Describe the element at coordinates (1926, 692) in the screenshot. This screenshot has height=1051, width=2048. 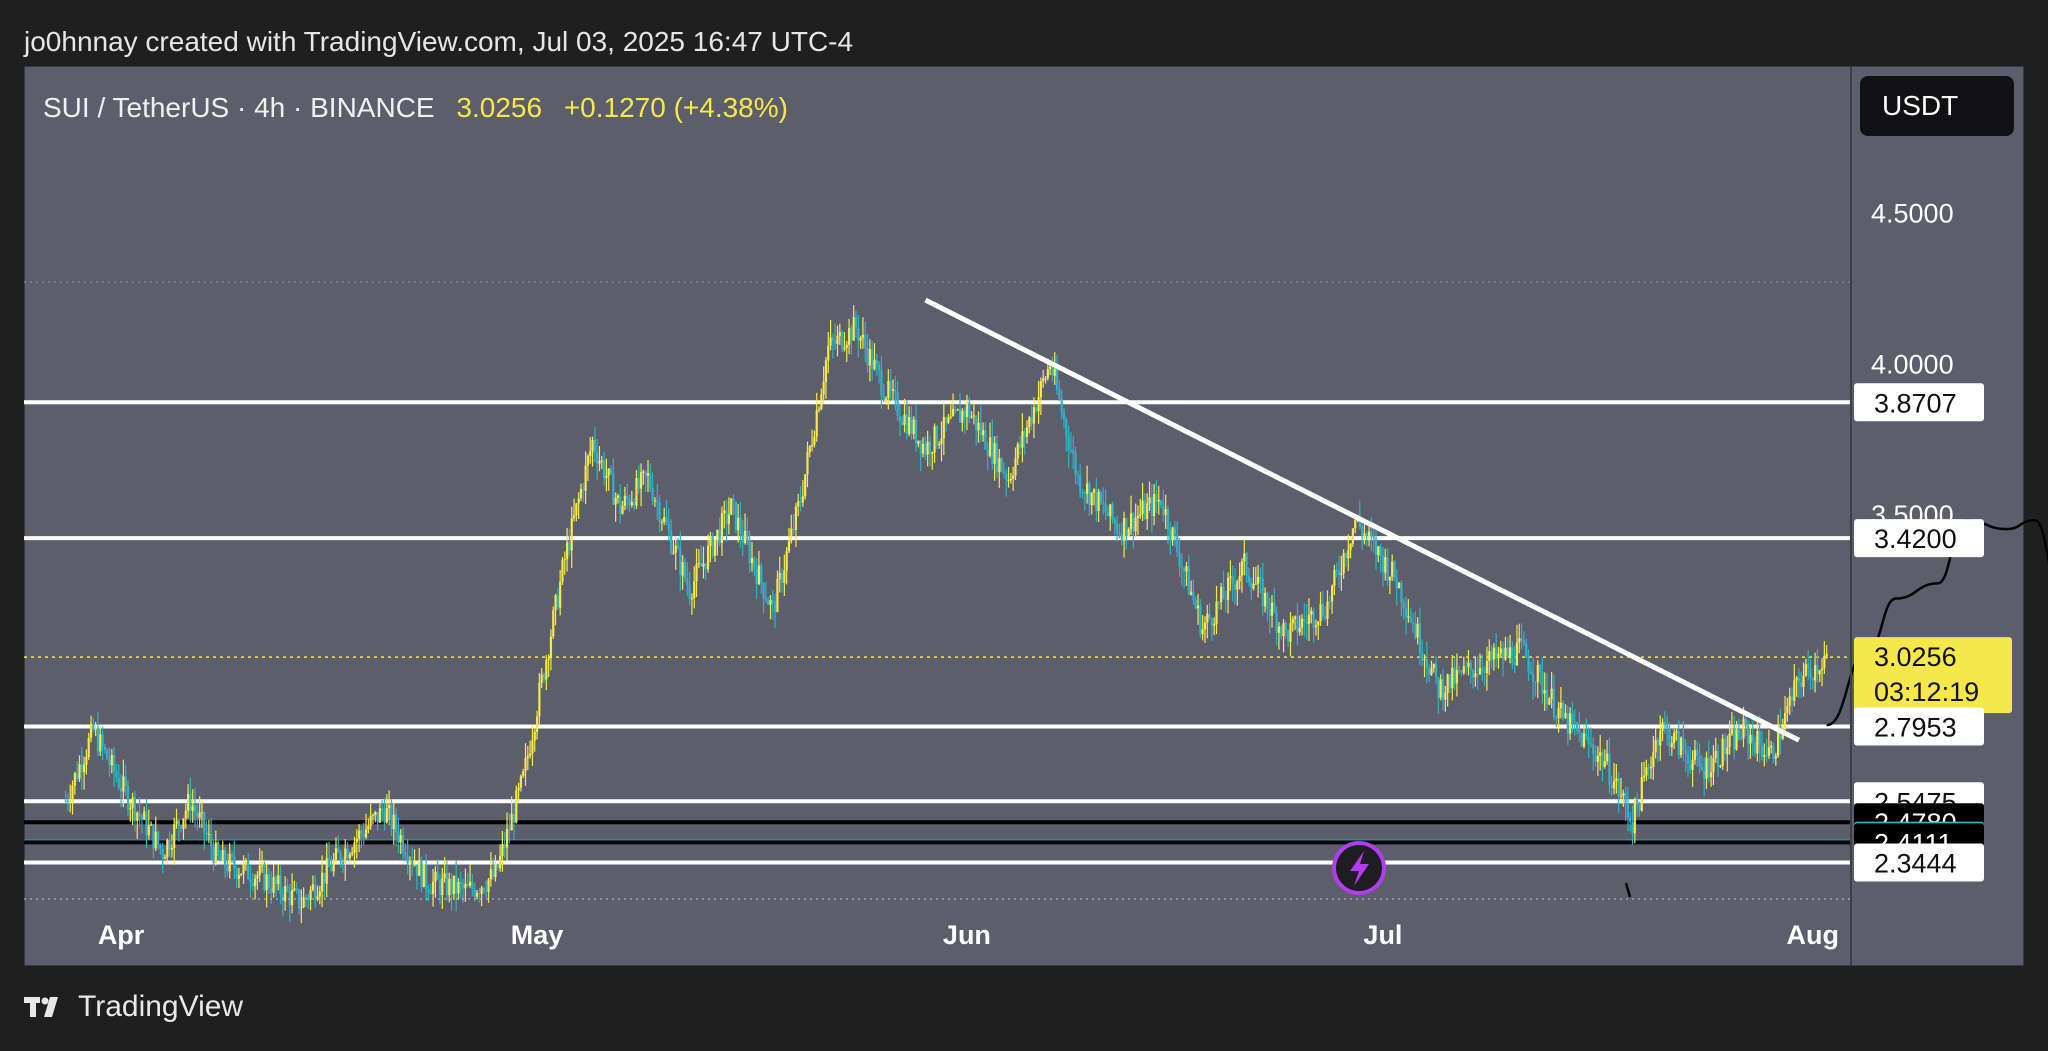
I see `bar-countdown-label: 03:12:19` at that location.